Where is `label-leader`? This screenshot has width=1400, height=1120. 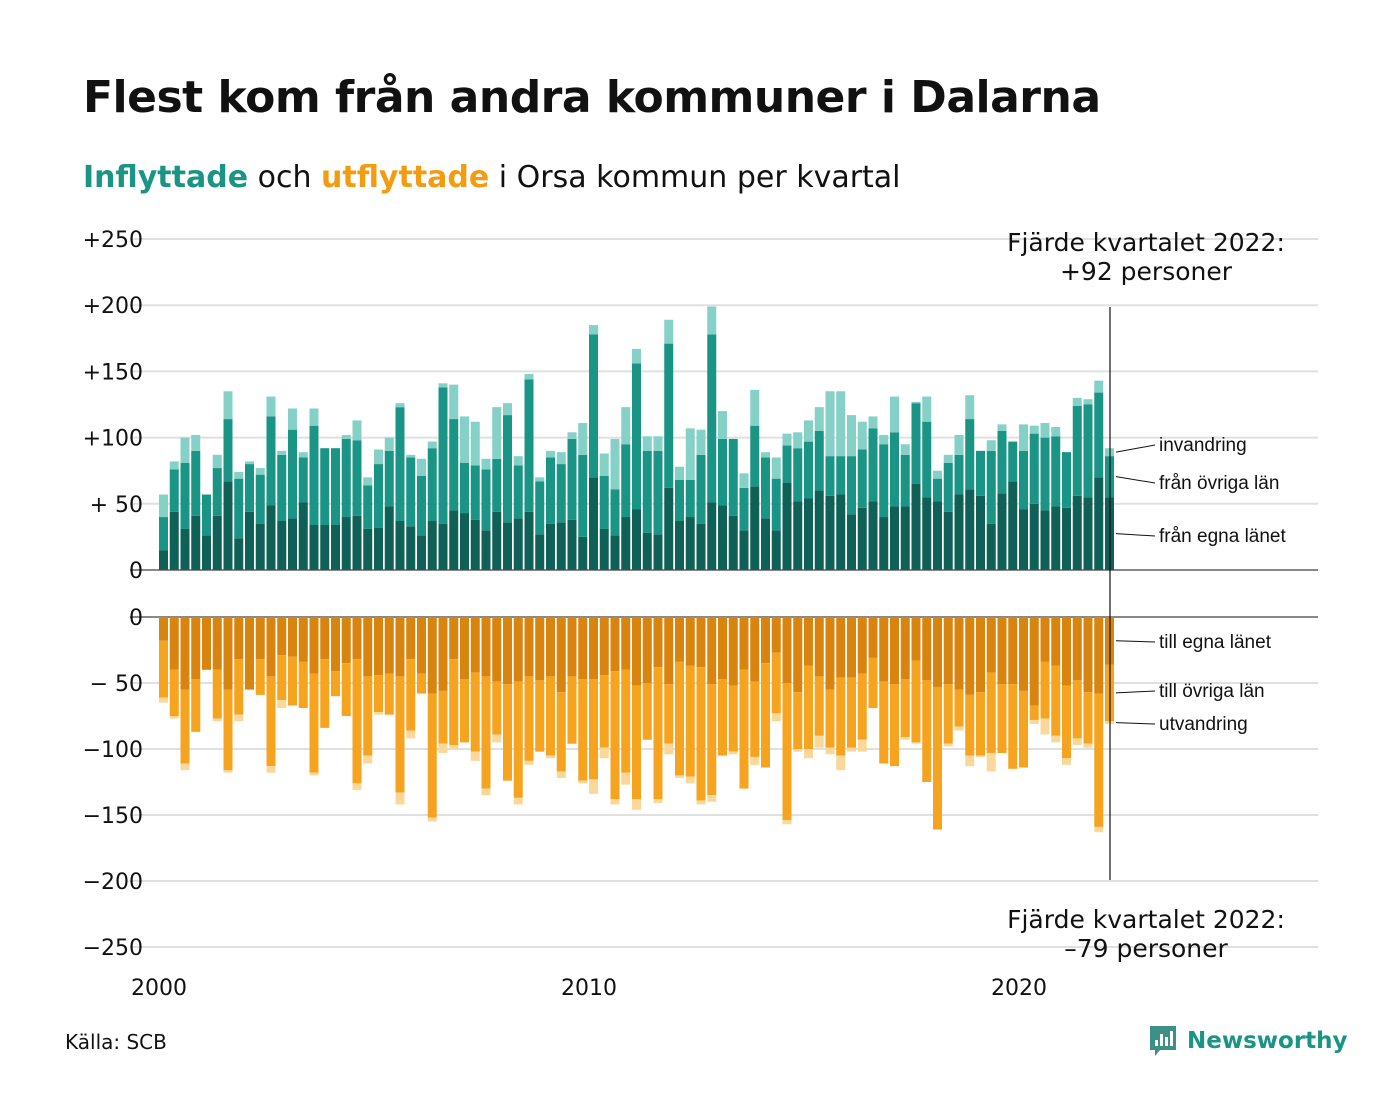 label-leader is located at coordinates (1135, 641).